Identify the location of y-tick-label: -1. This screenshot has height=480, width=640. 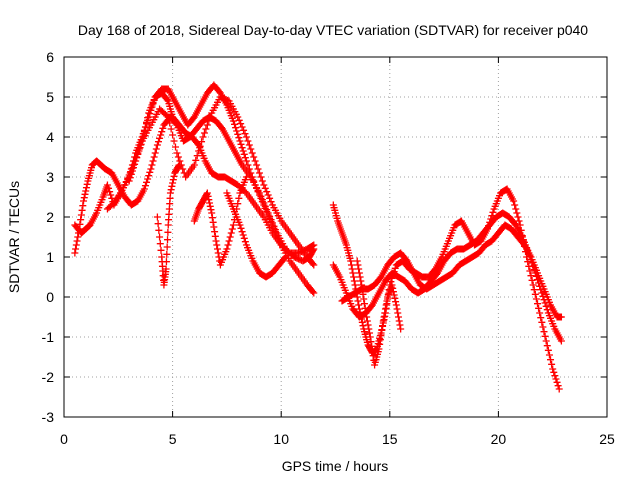
(48, 337).